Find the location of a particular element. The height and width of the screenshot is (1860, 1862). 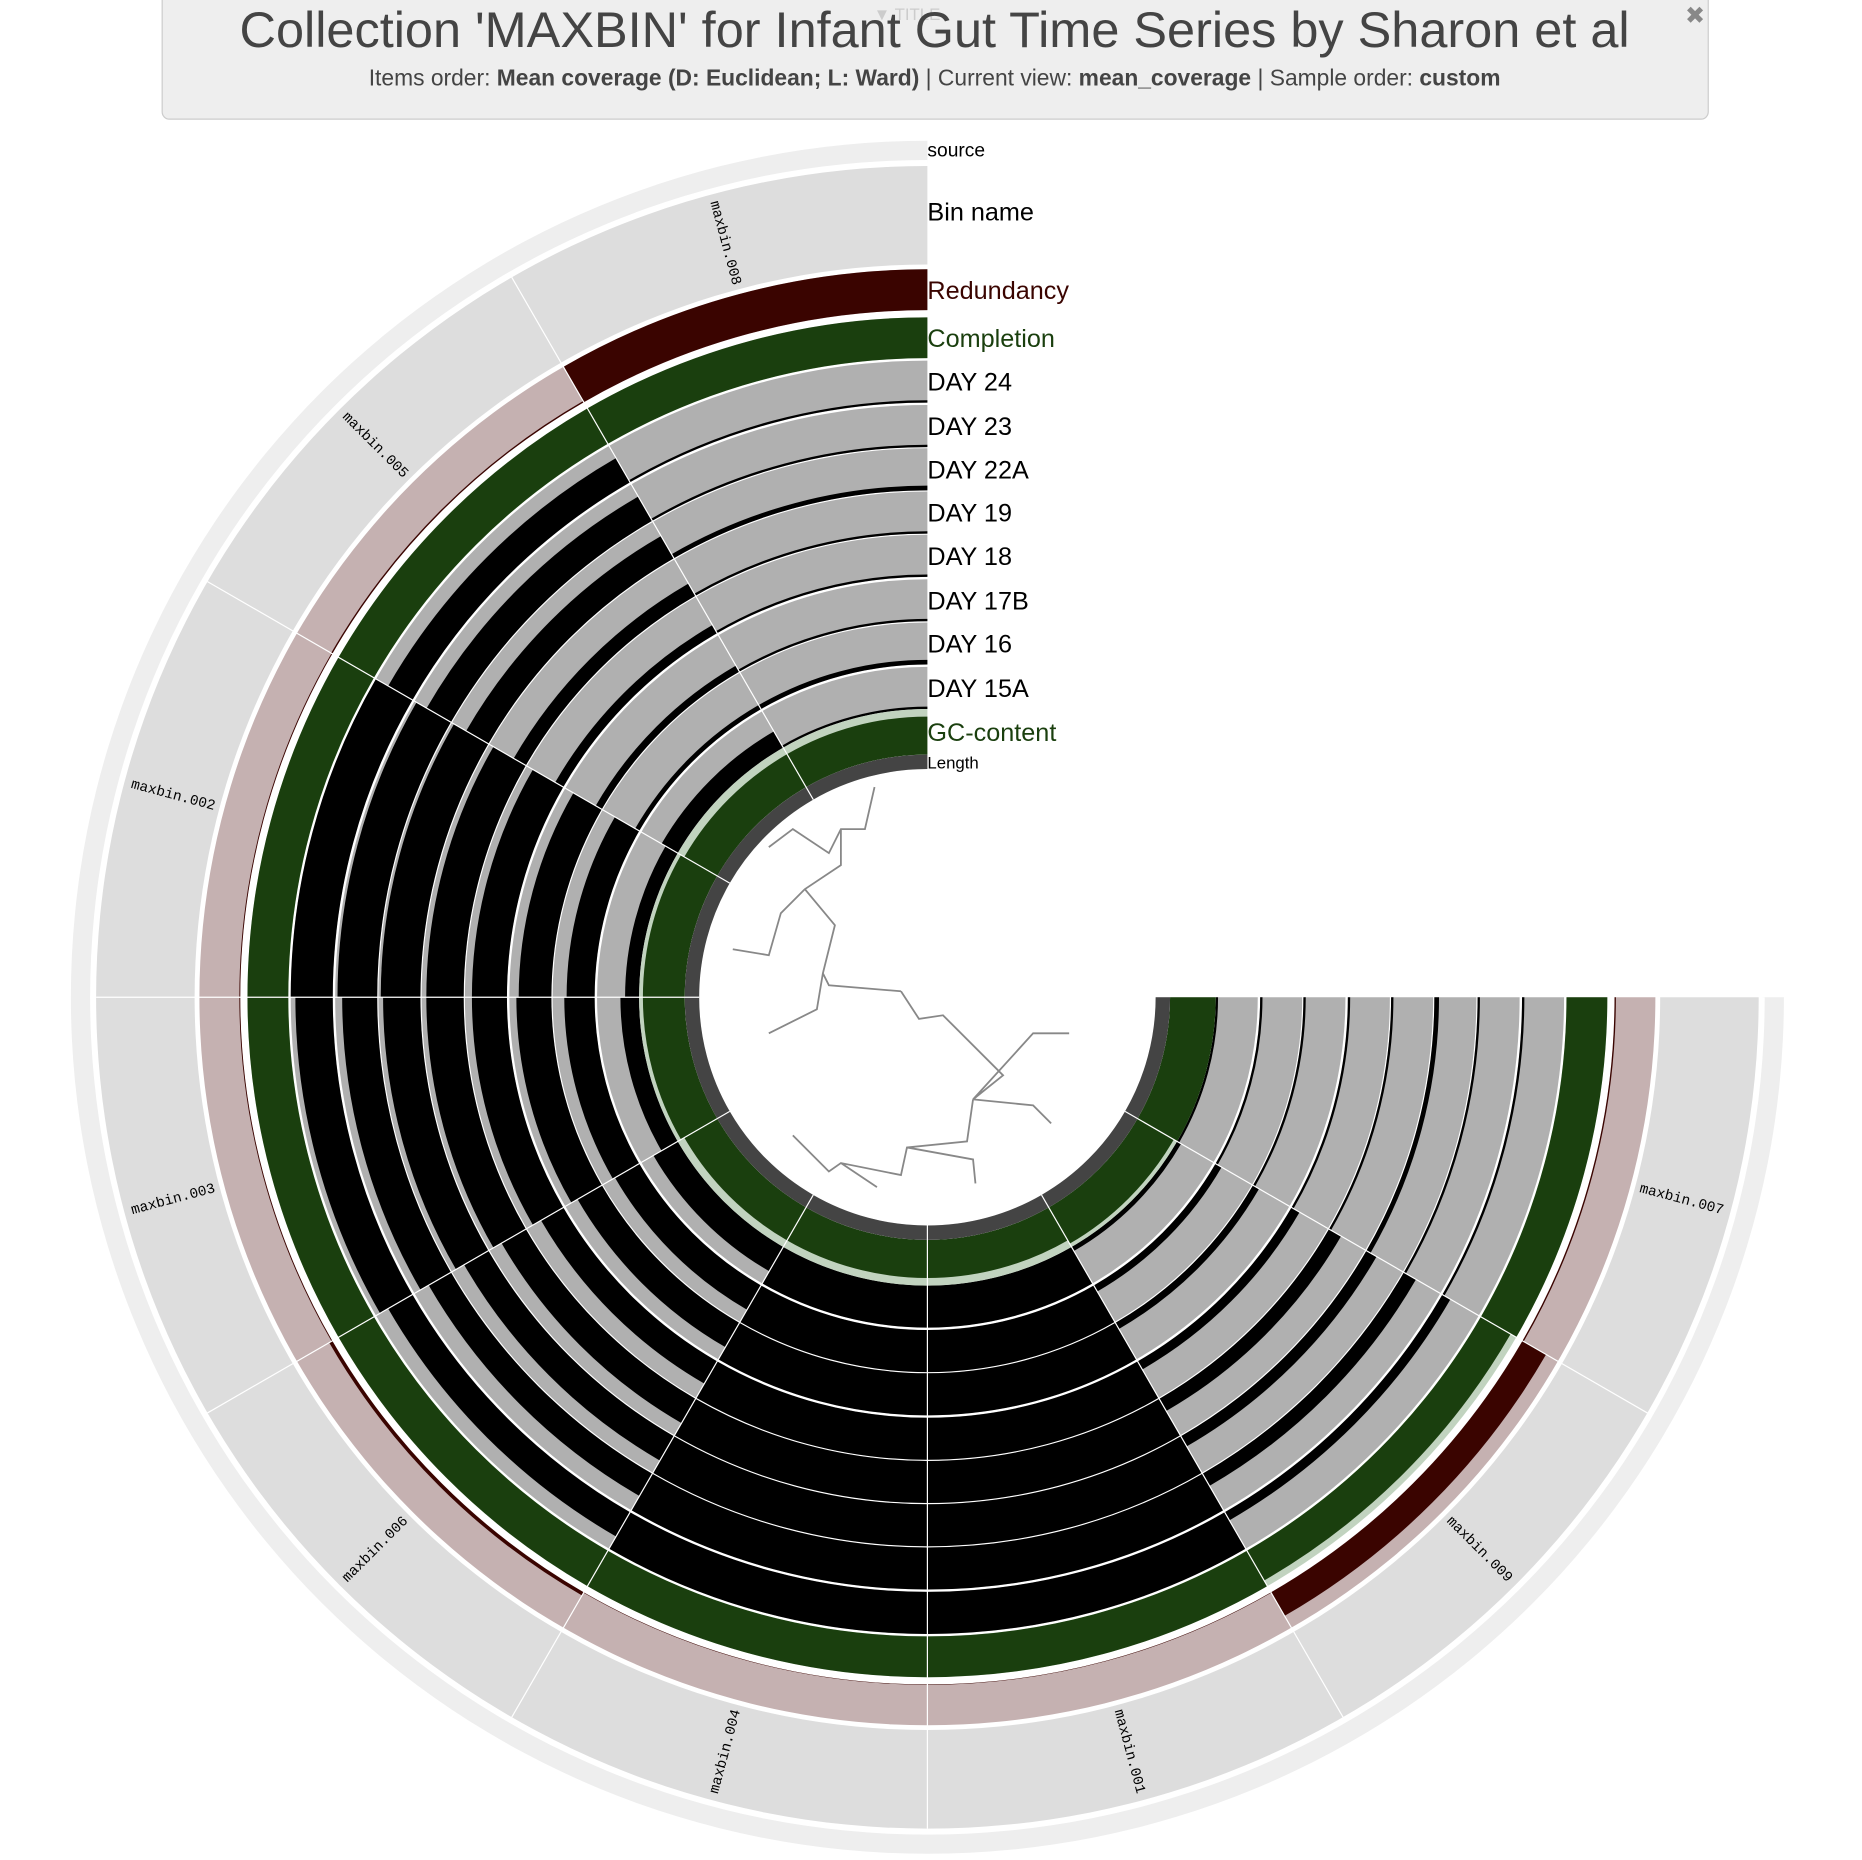

layer-label: source is located at coordinates (956, 151).